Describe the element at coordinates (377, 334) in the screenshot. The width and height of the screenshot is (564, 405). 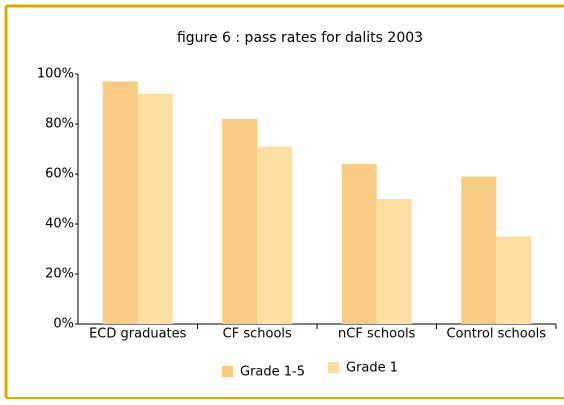
I see `x-tick-label: nCF schools` at that location.